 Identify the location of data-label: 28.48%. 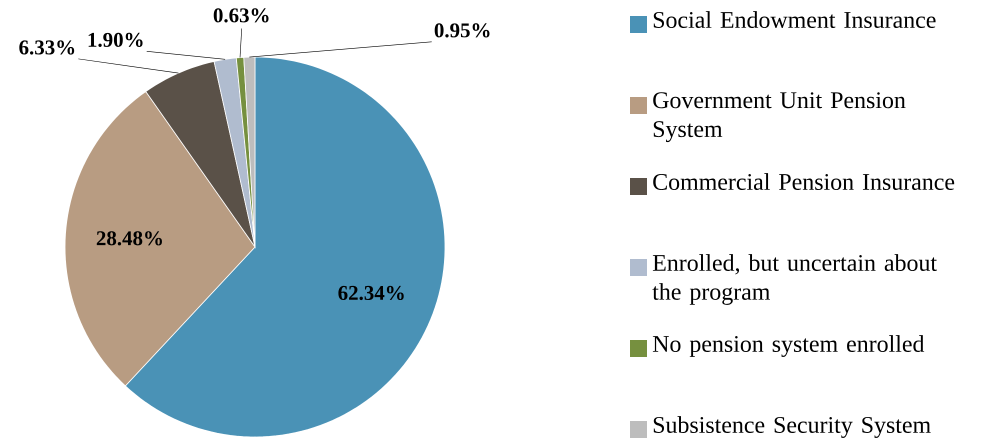
(129, 238).